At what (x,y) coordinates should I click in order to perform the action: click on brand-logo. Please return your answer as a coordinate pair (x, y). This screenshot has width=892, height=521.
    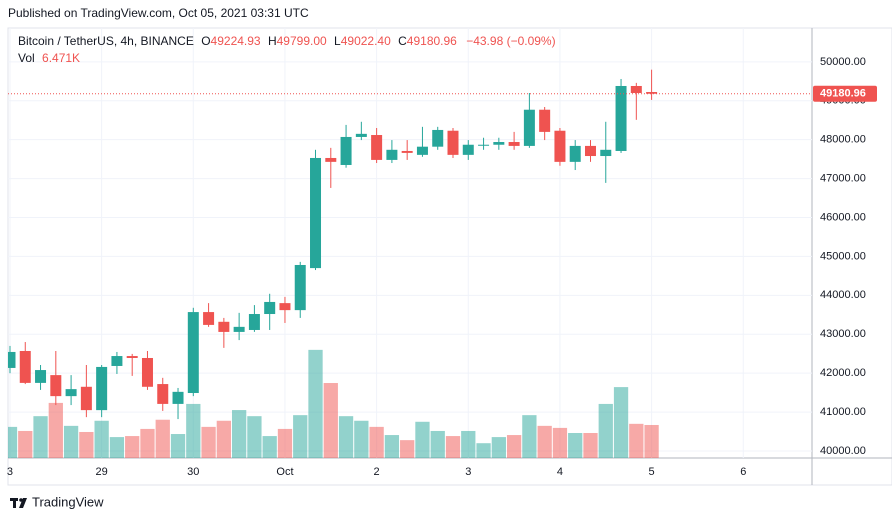
    Looking at the image, I should click on (18, 503).